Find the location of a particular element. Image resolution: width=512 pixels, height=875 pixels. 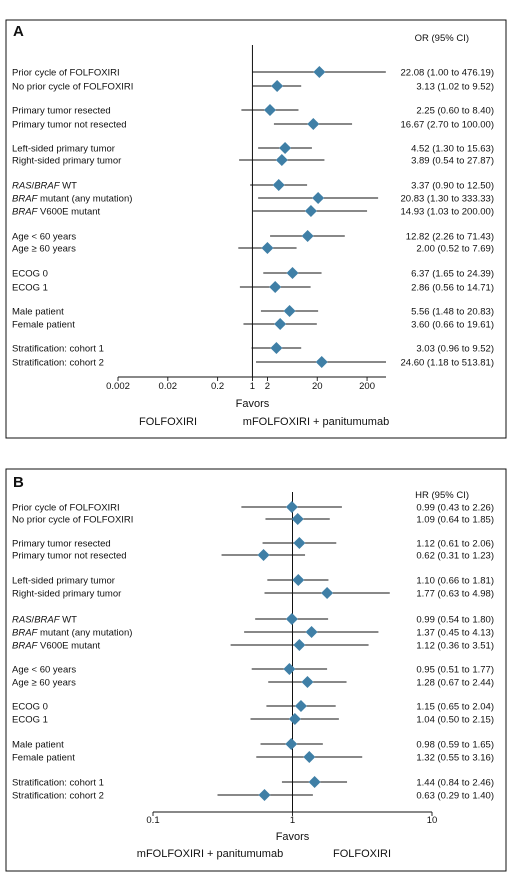

subgroup-label-part: Prior cycle of FOLFOXIRI is located at coordinates (66, 72).